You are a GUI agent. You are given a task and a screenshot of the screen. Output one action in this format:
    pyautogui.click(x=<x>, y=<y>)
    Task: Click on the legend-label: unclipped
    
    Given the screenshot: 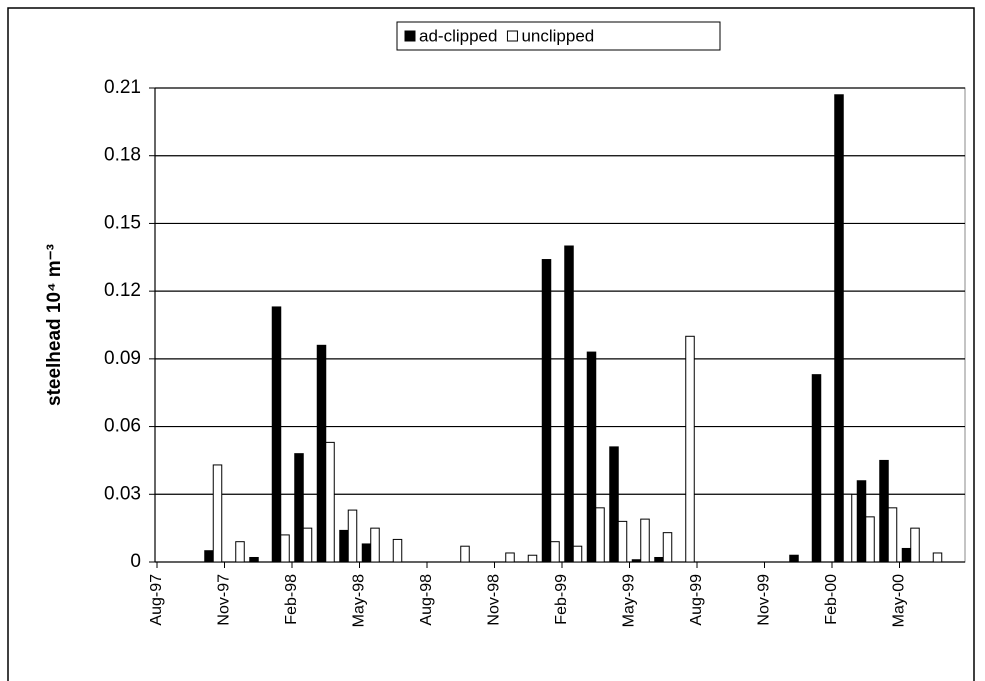 What is the action you would take?
    pyautogui.click(x=557, y=35)
    